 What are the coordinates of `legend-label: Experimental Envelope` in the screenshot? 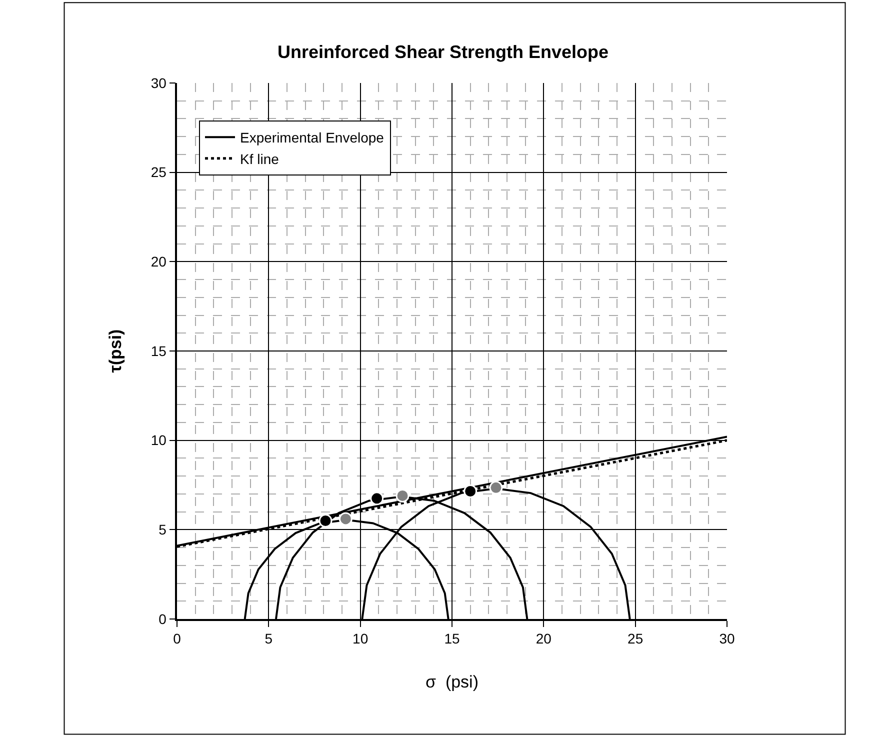 It's located at (312, 138).